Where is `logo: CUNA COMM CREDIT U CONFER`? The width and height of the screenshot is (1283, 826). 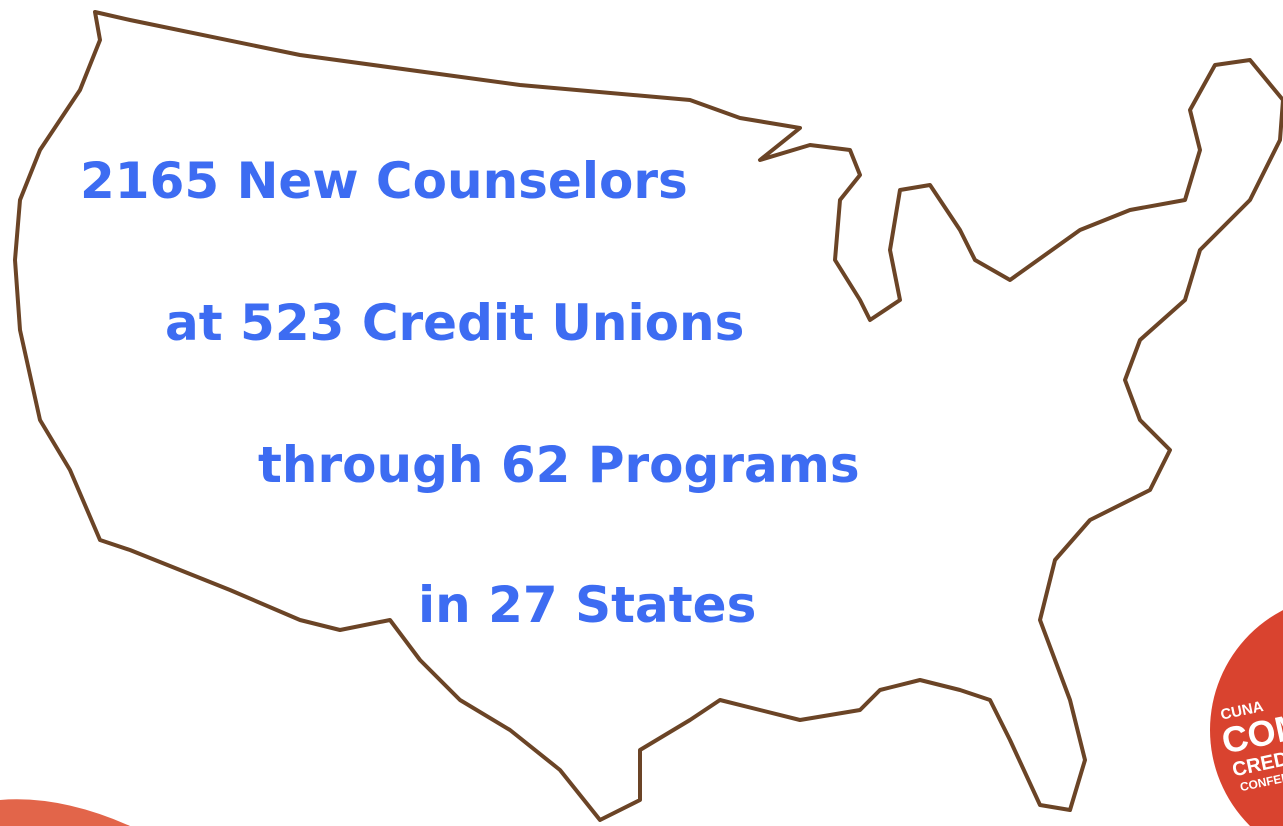 logo: CUNA COMM CREDIT U CONFER is located at coordinates (1246, 718).